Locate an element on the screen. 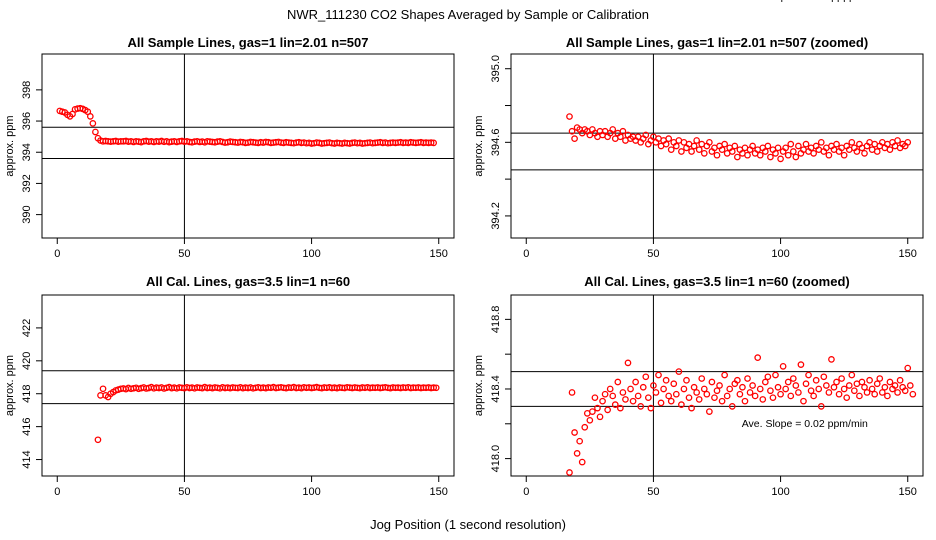 Image resolution: width=936 pixels, height=540 pixels. x-tick-label: 150 is located at coordinates (908, 492).